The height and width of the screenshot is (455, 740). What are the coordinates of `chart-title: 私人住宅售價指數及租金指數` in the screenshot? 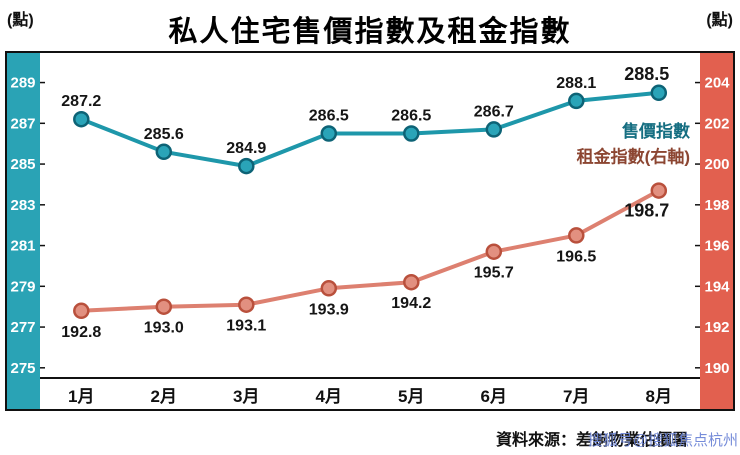 It's located at (370, 32).